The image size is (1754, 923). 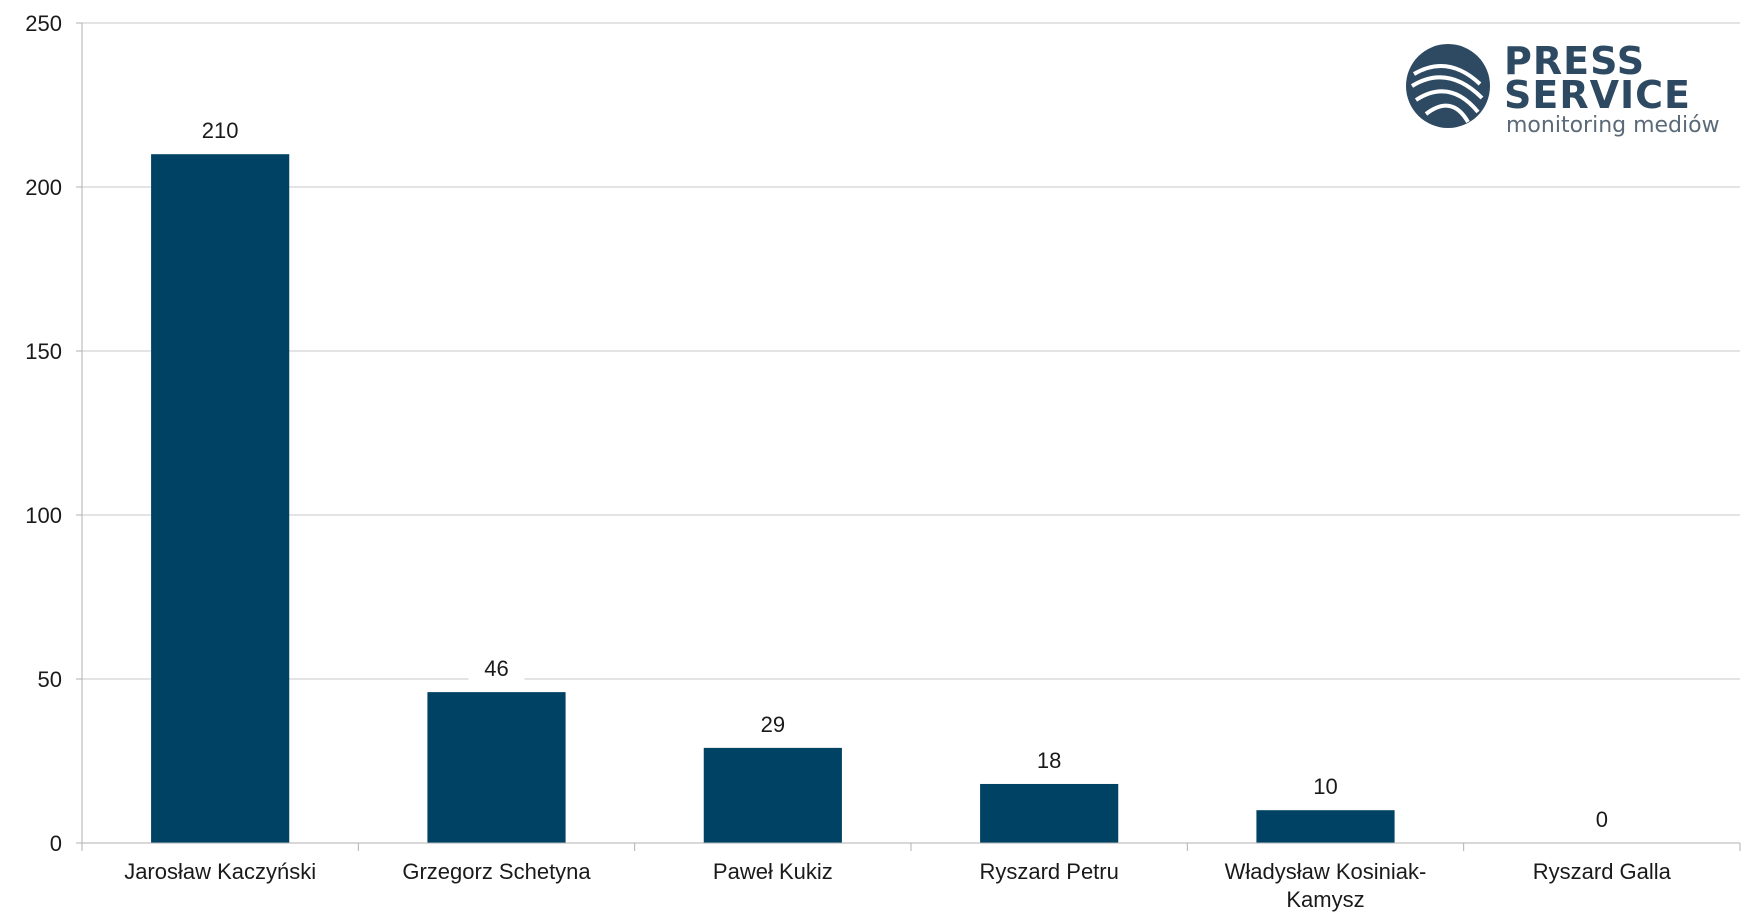 I want to click on y-tick-label: 150, so click(x=43, y=351).